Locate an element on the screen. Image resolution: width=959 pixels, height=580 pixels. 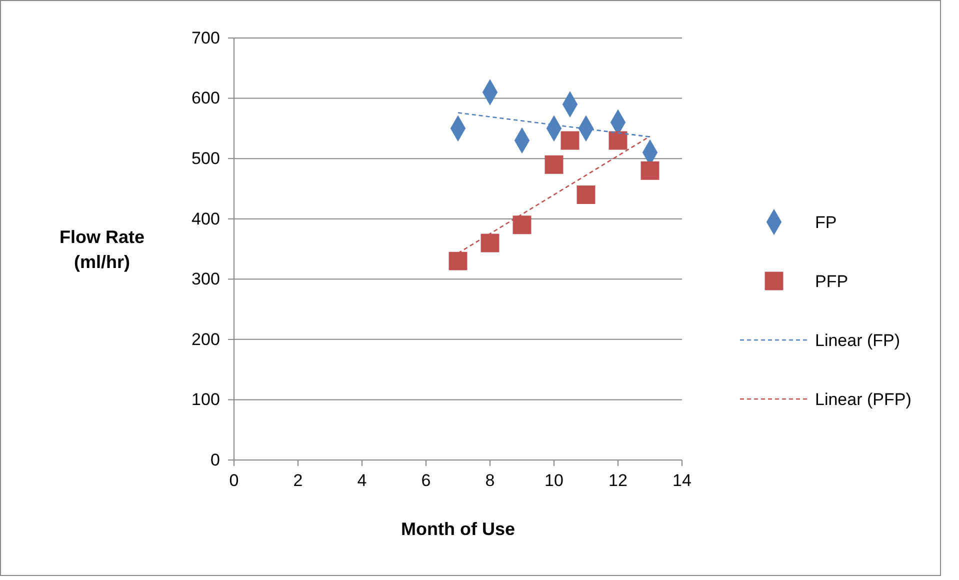
x-tick-label: 6 is located at coordinates (426, 480).